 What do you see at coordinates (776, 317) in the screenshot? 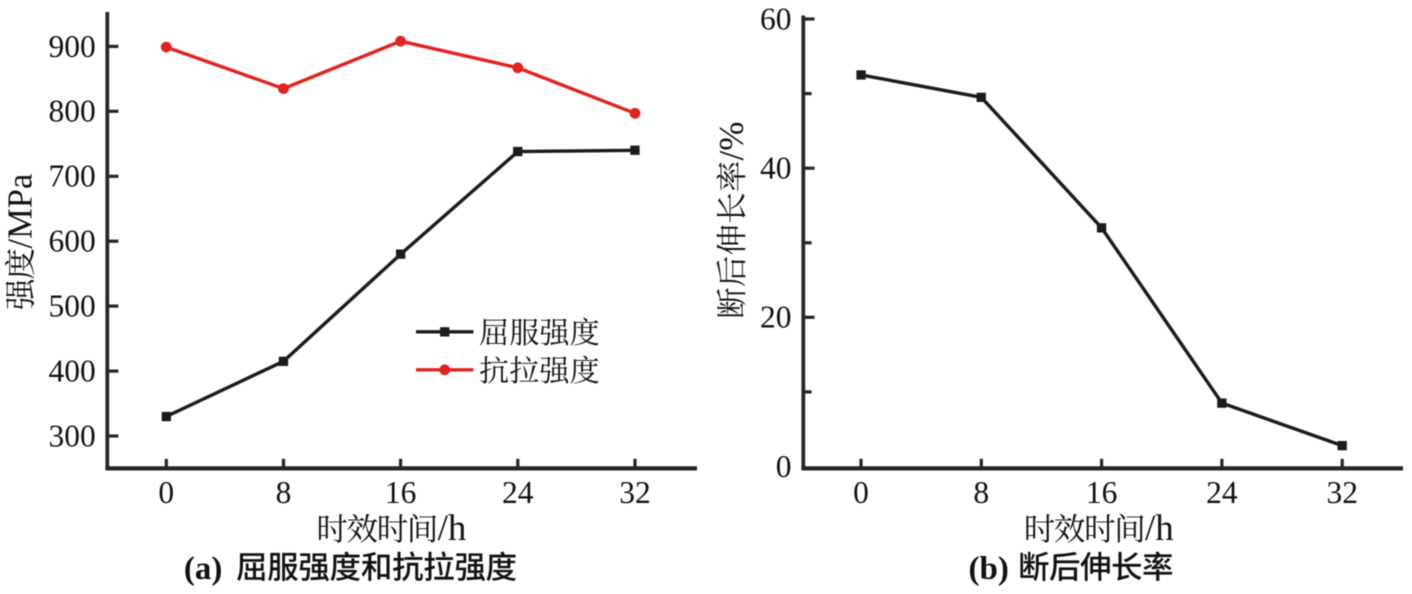
I see `svg-text: 20` at bounding box center [776, 317].